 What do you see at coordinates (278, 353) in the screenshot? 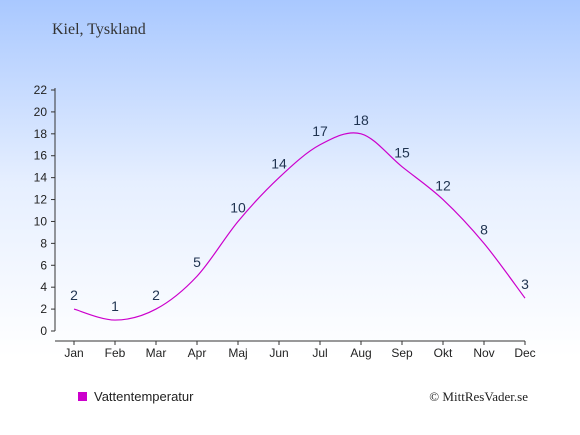
I see `x-tick-label: Jun` at bounding box center [278, 353].